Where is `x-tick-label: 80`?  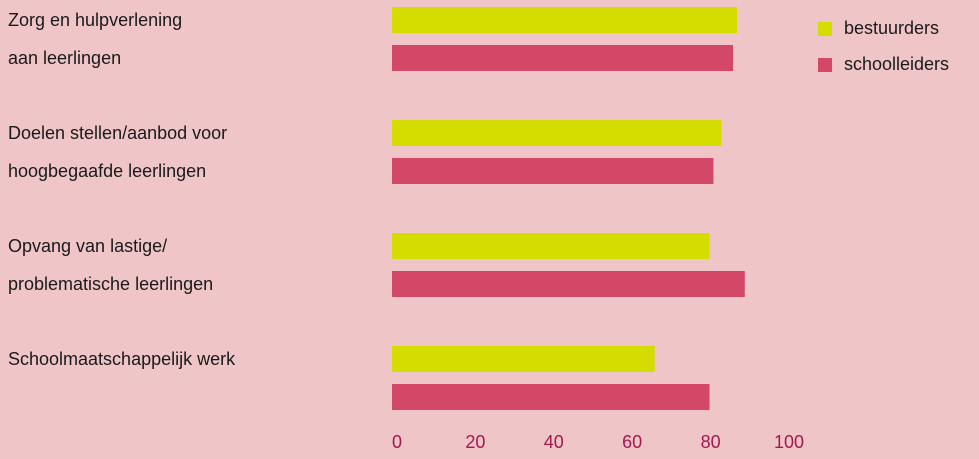
x-tick-label: 80 is located at coordinates (711, 442).